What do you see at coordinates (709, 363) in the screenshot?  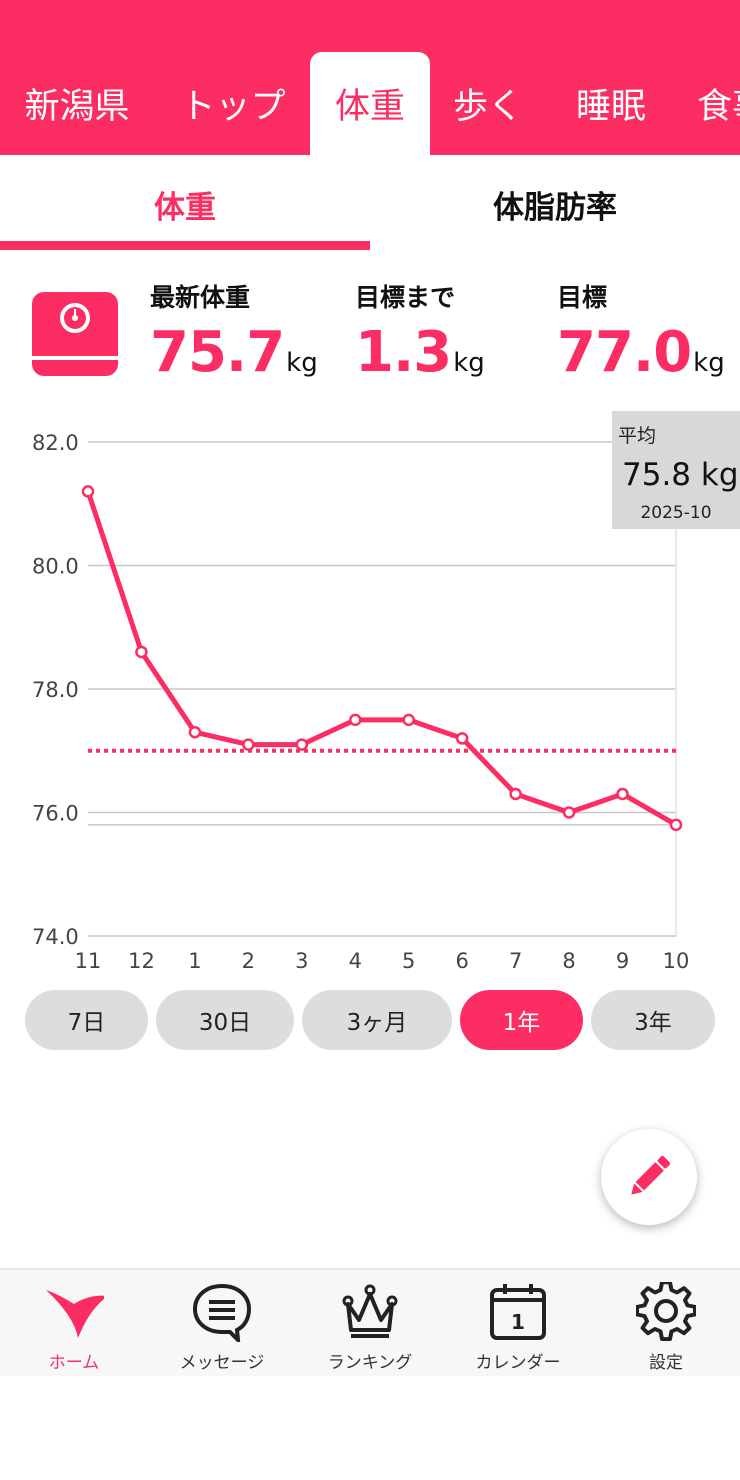 I see `goal-unit: kg` at bounding box center [709, 363].